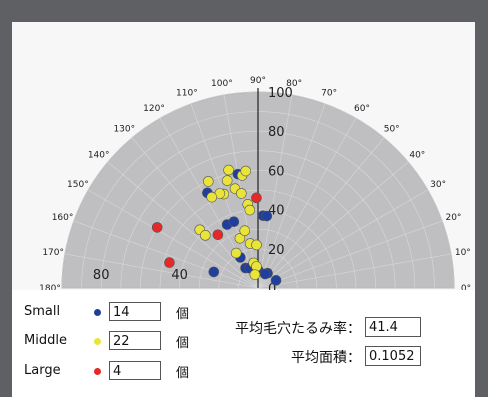 This screenshot has width=488, height=397. Describe the element at coordinates (45, 340) in the screenshot. I see `legend-label-middle: Middle` at that location.